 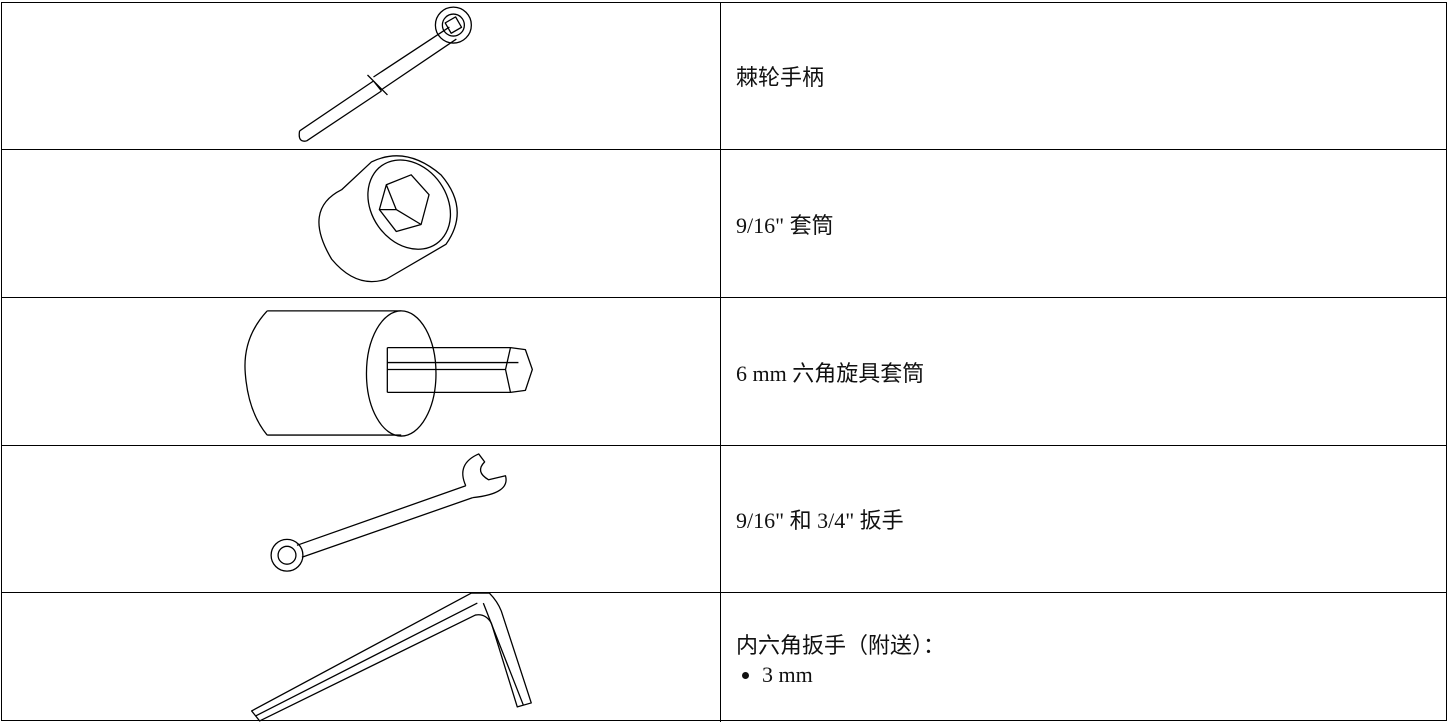 I want to click on tool-label: 9/16" 和 3/4" 扳手, so click(x=820, y=520).